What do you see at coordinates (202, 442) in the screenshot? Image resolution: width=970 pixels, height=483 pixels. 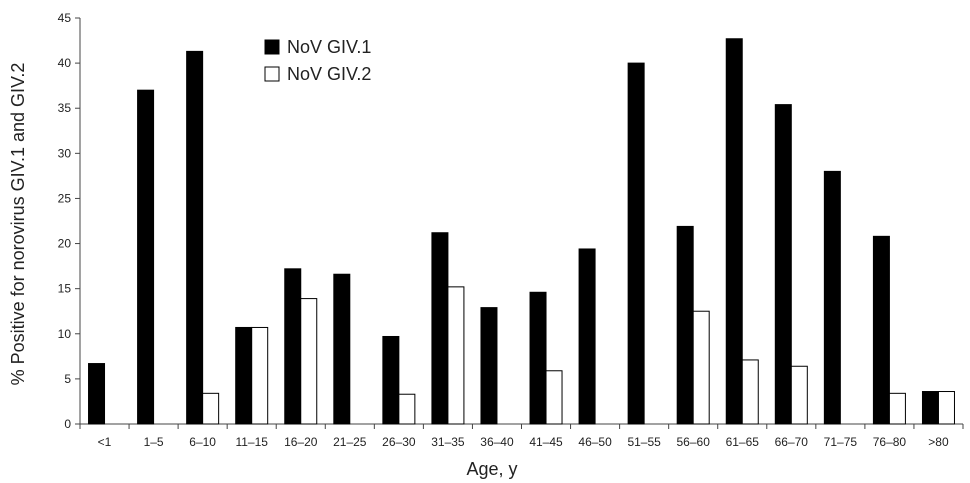 I see `x-tick-label: 6–10` at bounding box center [202, 442].